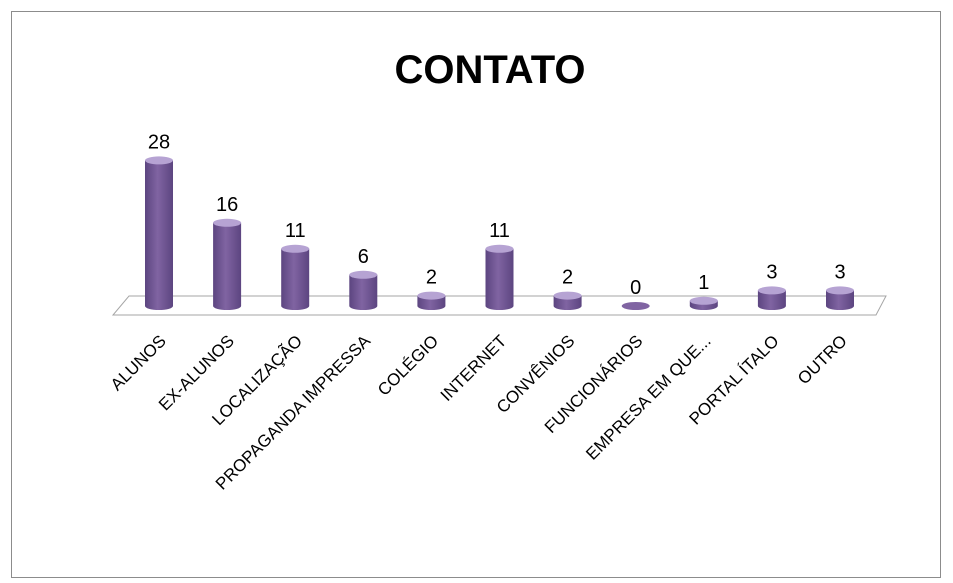 This screenshot has height=583, width=953. I want to click on data-label-8: 1, so click(703, 283).